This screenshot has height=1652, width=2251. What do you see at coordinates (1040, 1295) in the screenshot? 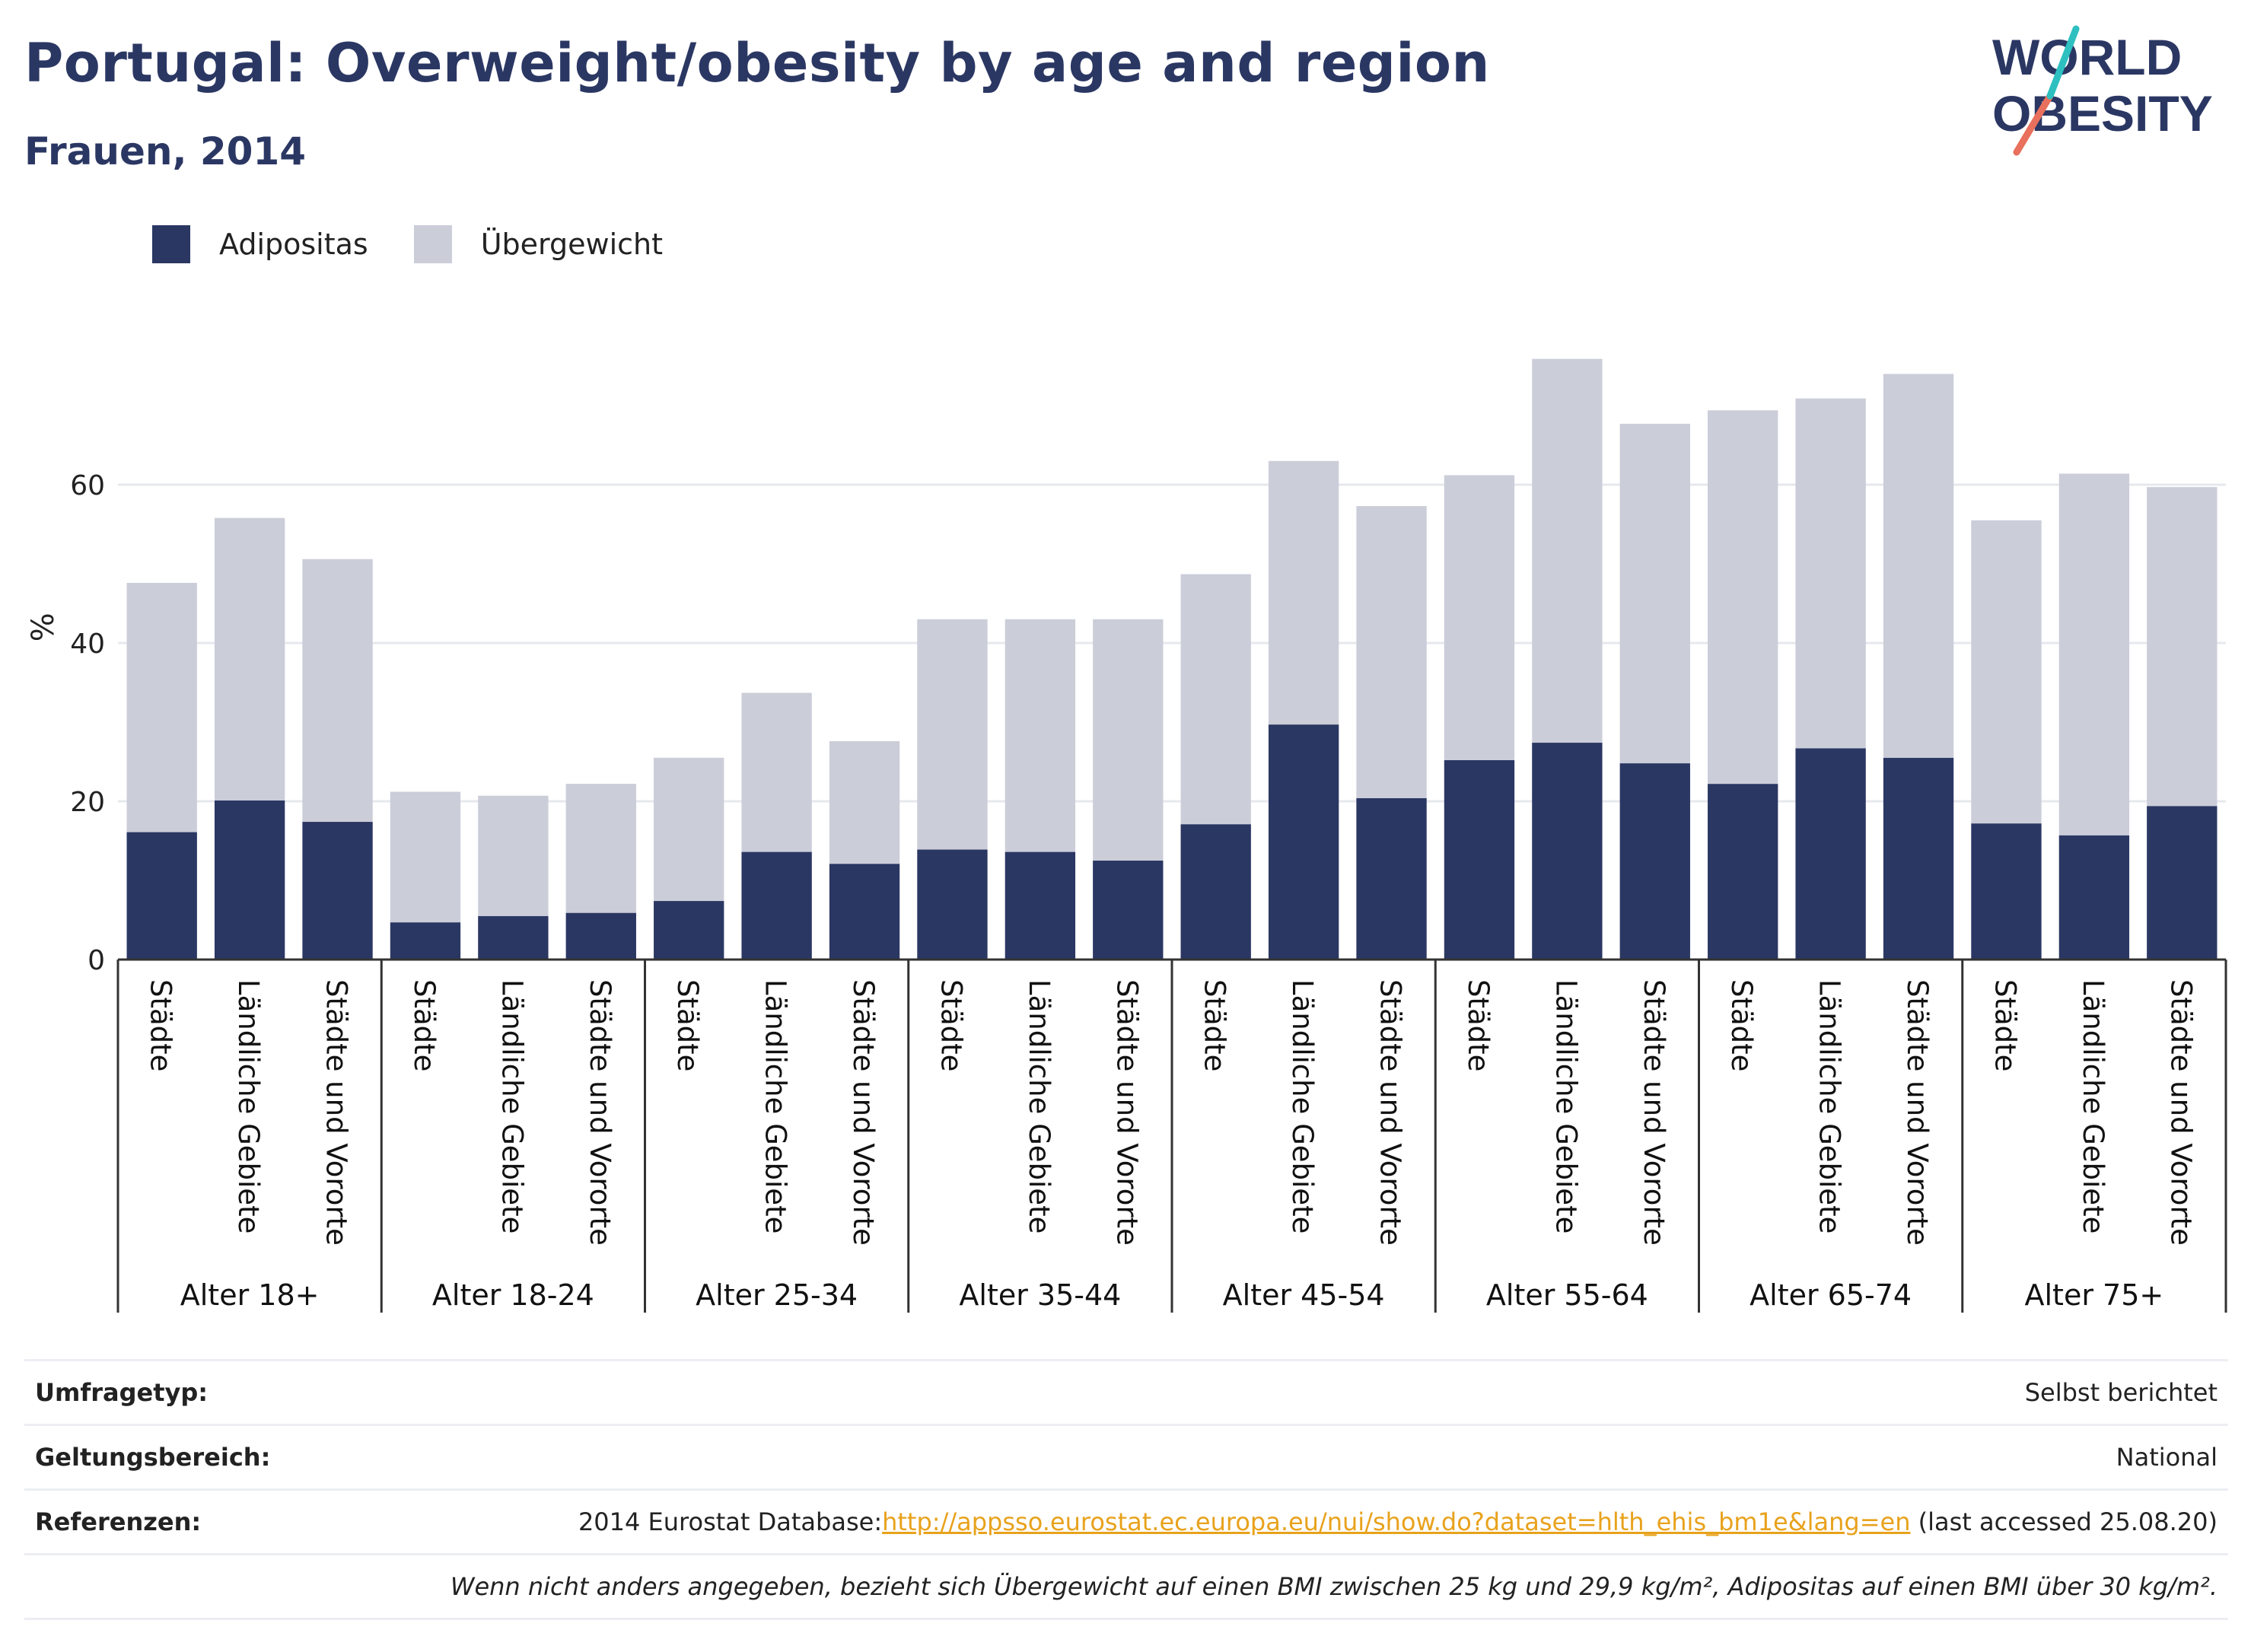
I see `group-label: Alter 35-44` at bounding box center [1040, 1295].